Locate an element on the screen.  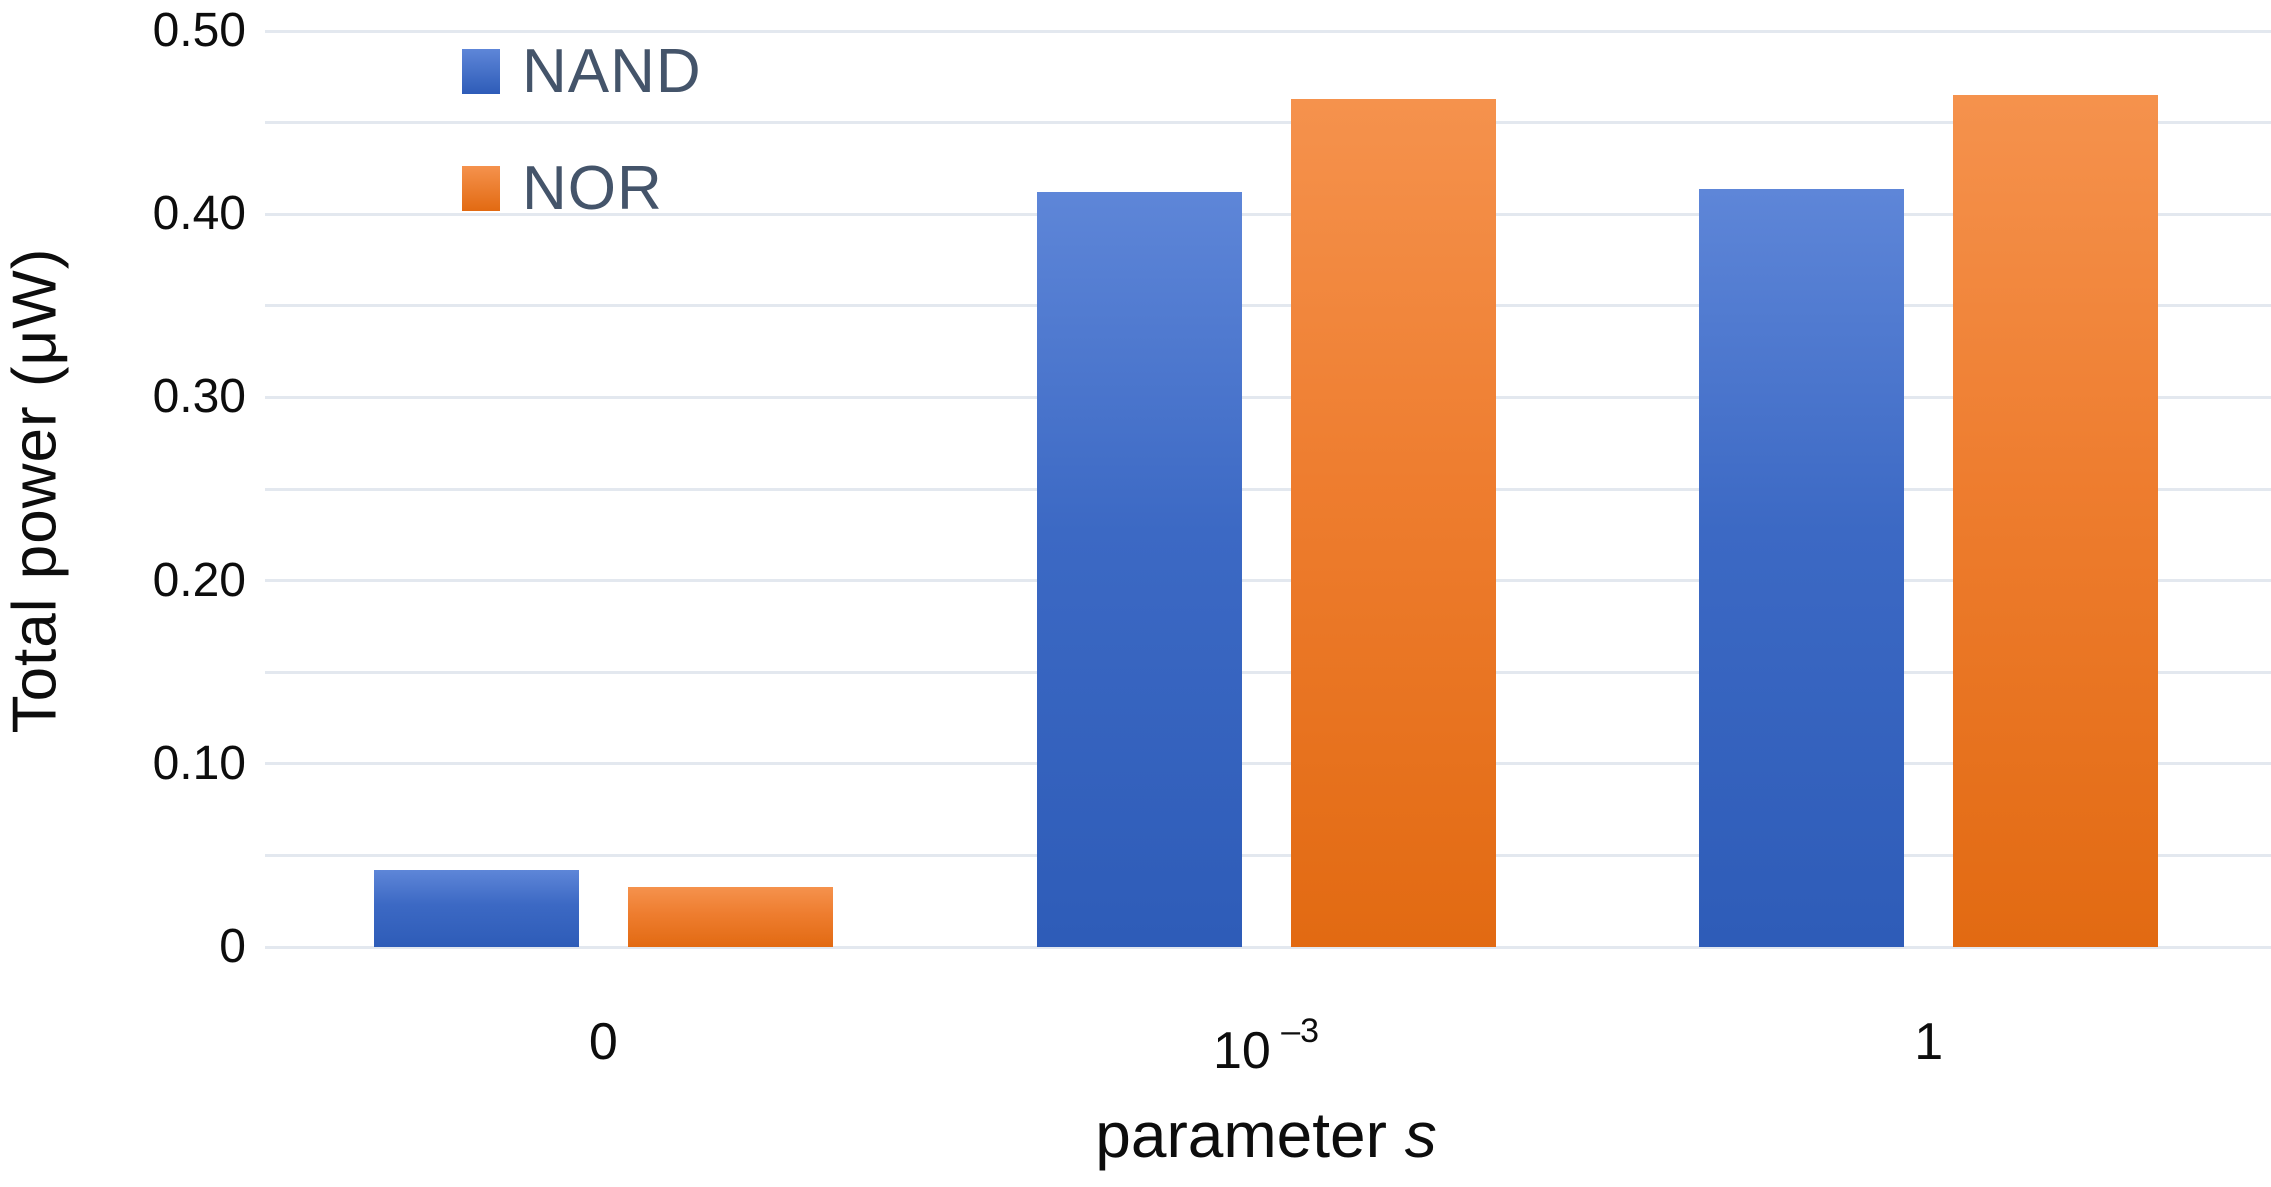
legend-item-nor: NOR is located at coordinates (582, 188).